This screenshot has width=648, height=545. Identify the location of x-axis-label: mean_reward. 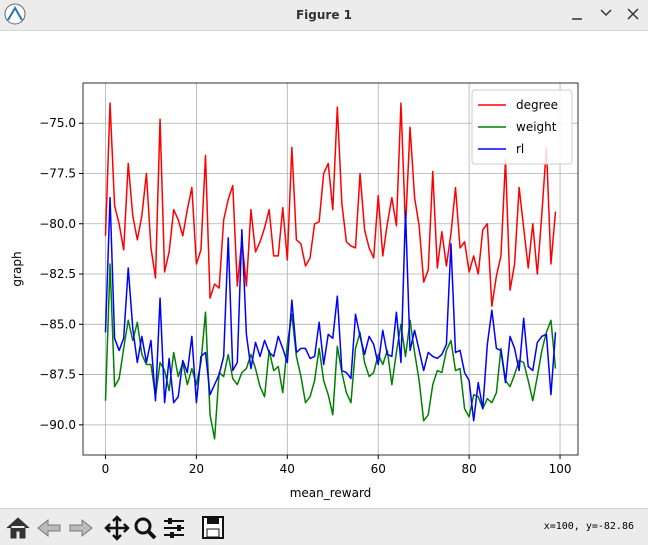
(331, 493).